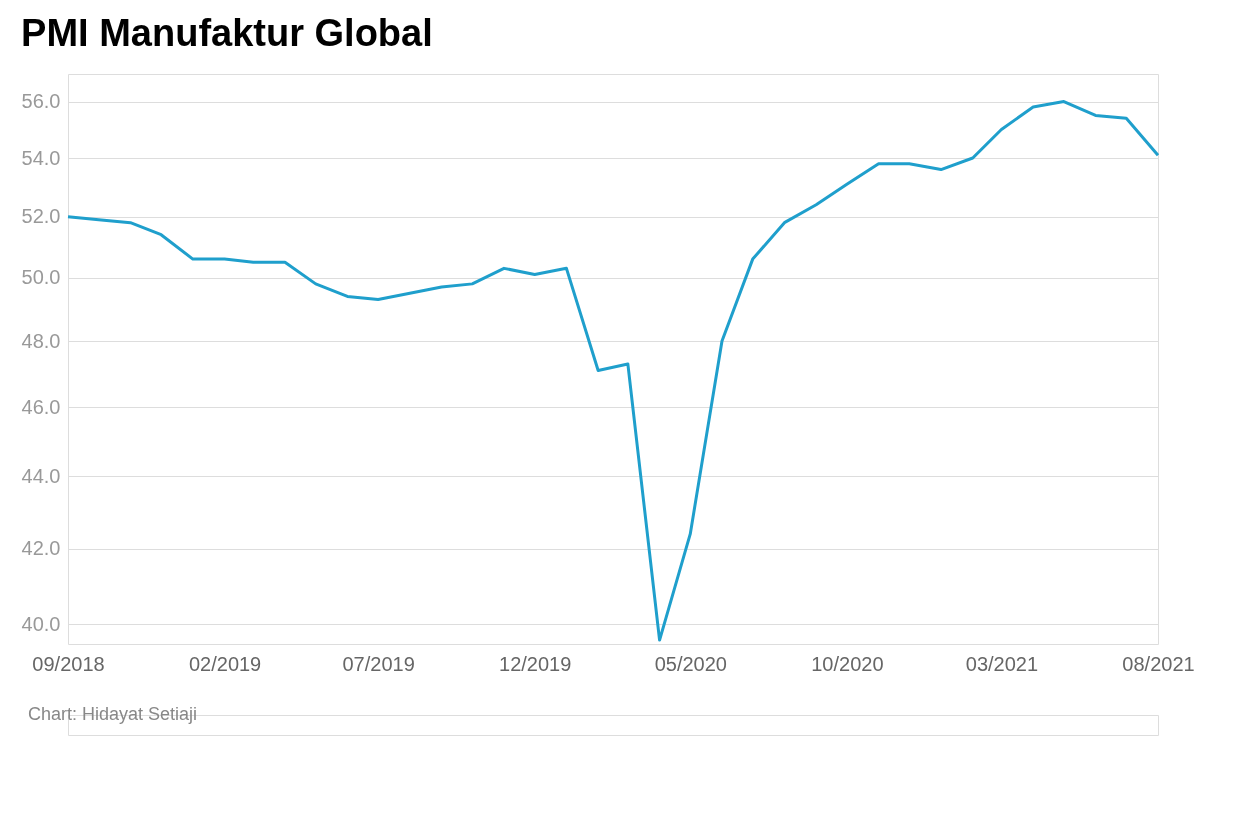  Describe the element at coordinates (41, 277) in the screenshot. I see `y-tick-label: 50.0` at that location.